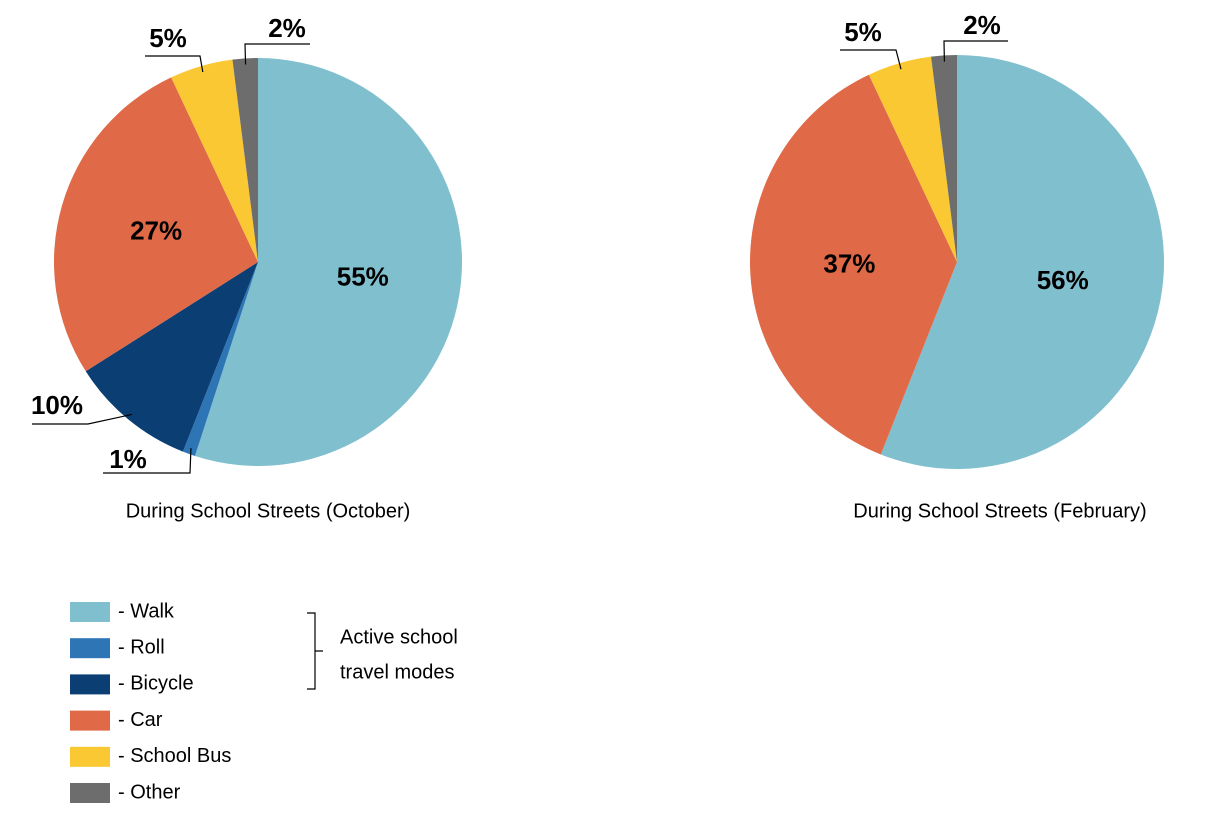 The height and width of the screenshot is (814, 1232). What do you see at coordinates (999, 511) in the screenshot?
I see `chart-title: During School Streets (February)` at bounding box center [999, 511].